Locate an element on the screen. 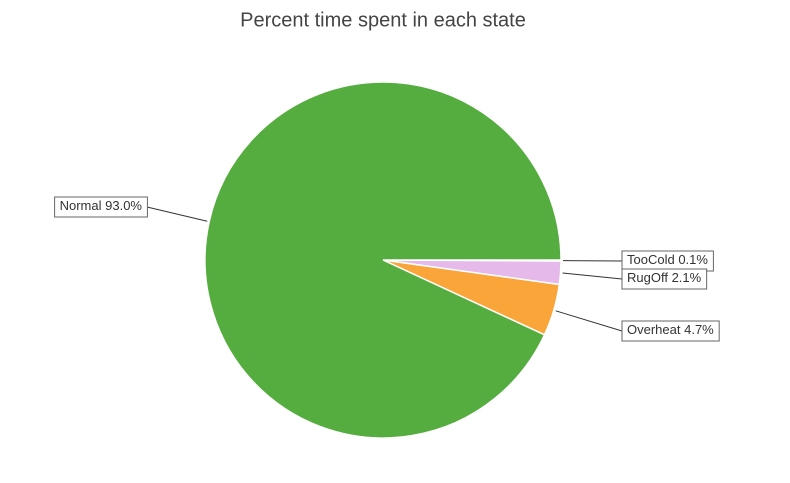 This screenshot has width=790, height=483. label-value: 2.1% is located at coordinates (687, 277).